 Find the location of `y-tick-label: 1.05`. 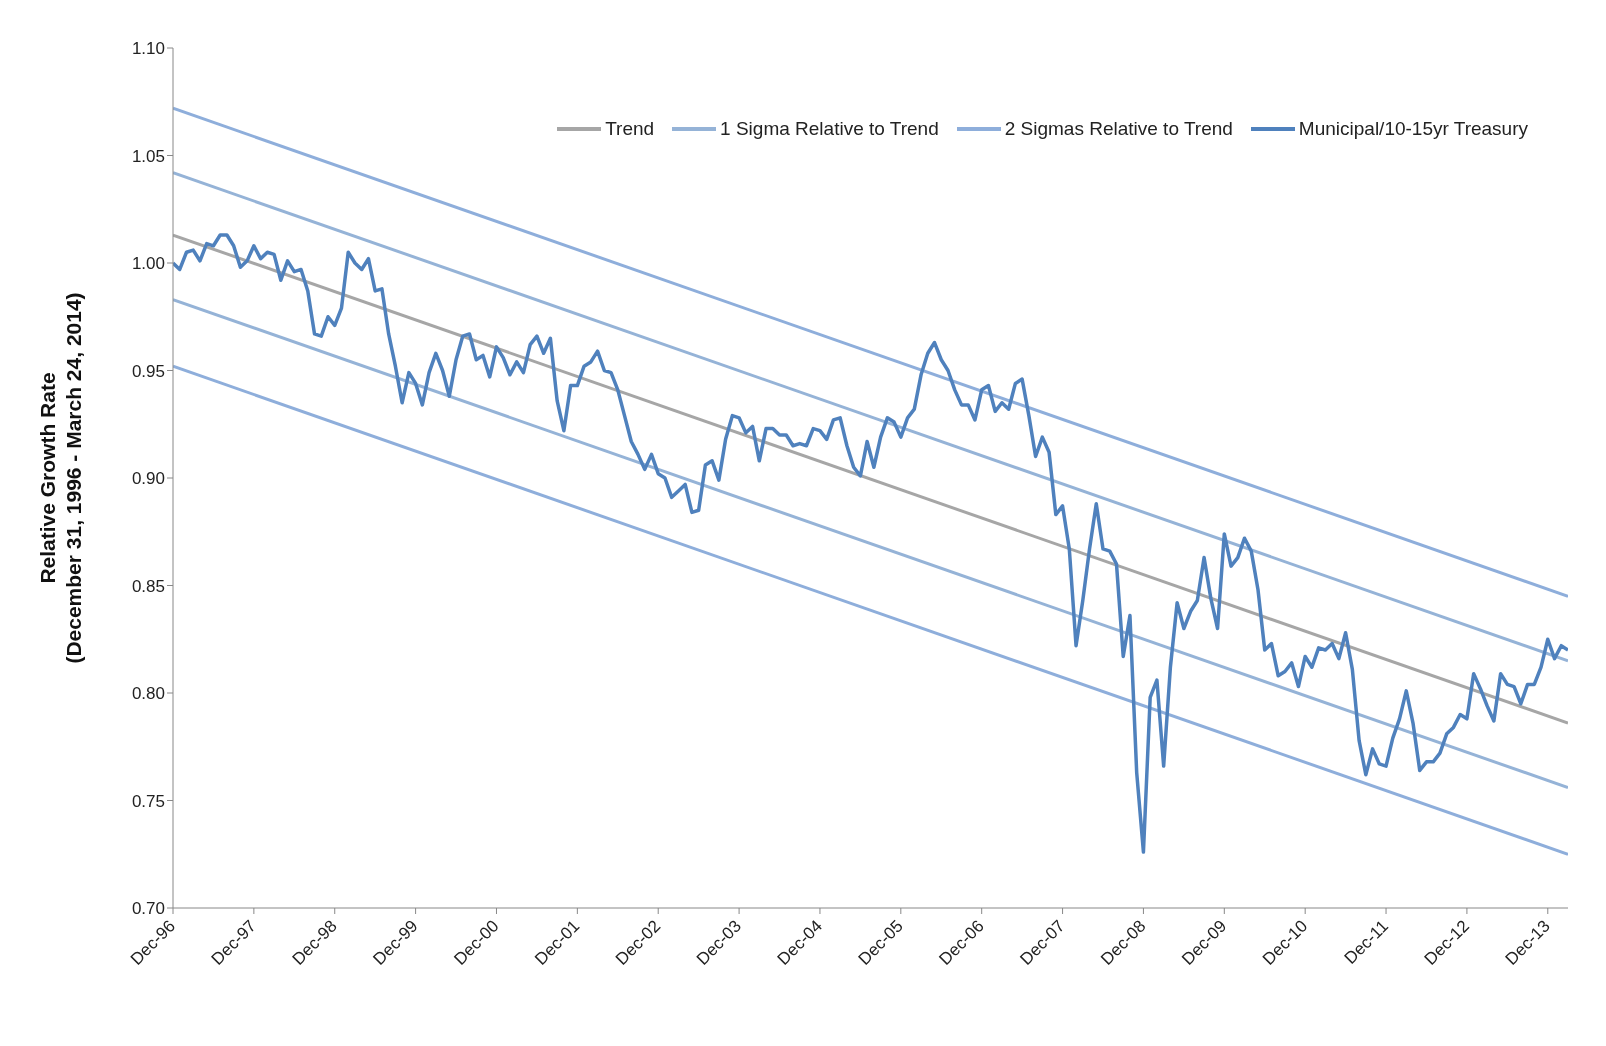

y-tick-label: 1.05 is located at coordinates (148, 156).